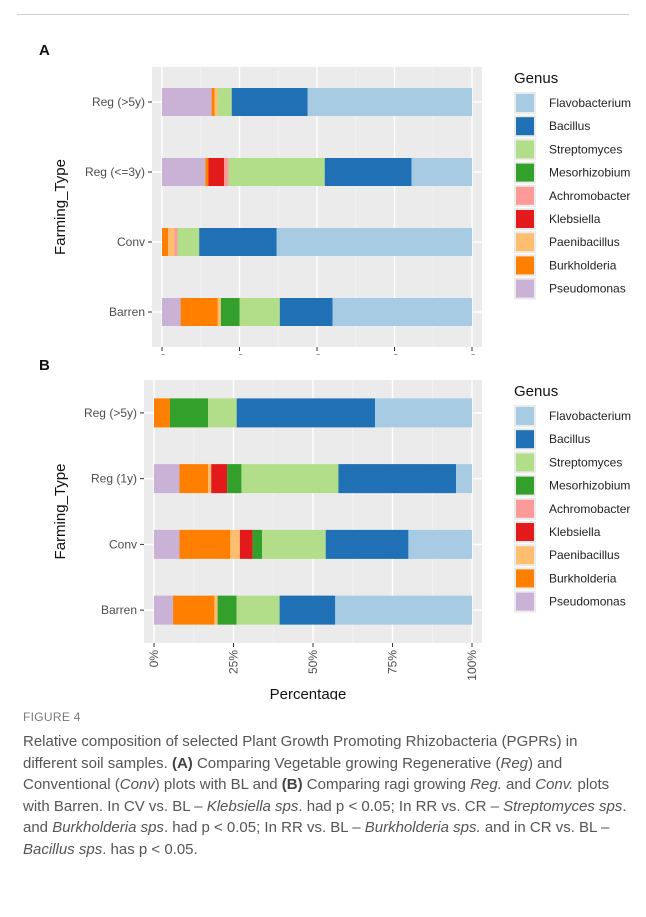  What do you see at coordinates (525, 485) in the screenshot?
I see `chart-b-legend-swatch-mesorhizobium` at bounding box center [525, 485].